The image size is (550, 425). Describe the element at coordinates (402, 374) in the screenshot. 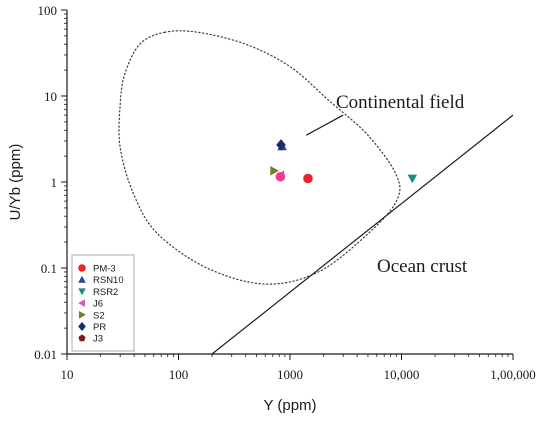

I see `x-tick-label: 10,000` at that location.